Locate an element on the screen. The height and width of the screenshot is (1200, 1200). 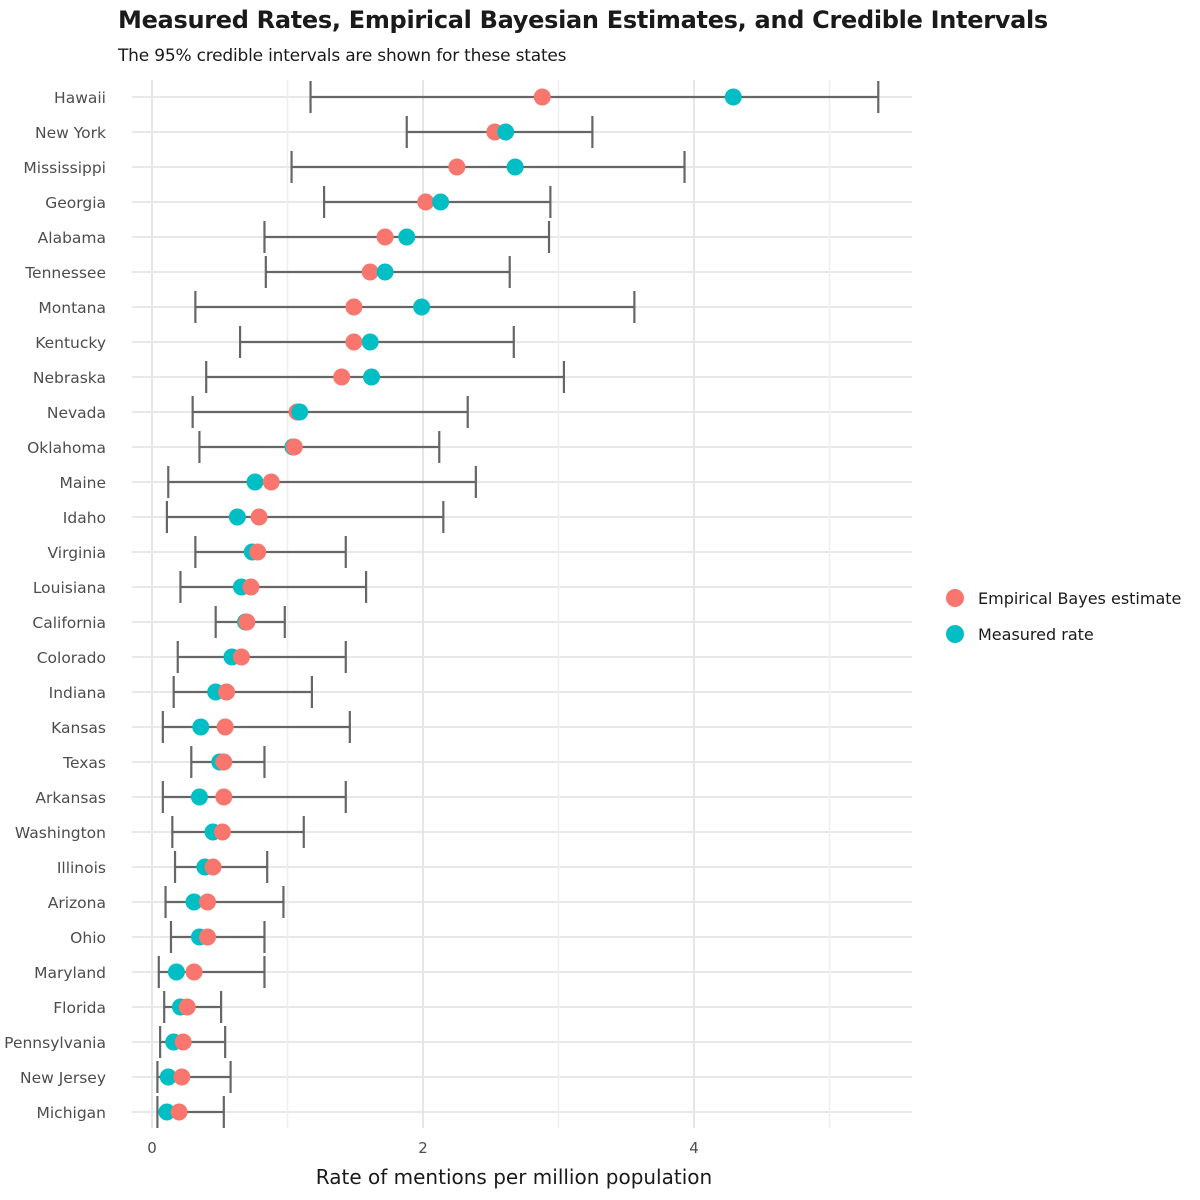
state-label: Georgia is located at coordinates (75, 203).